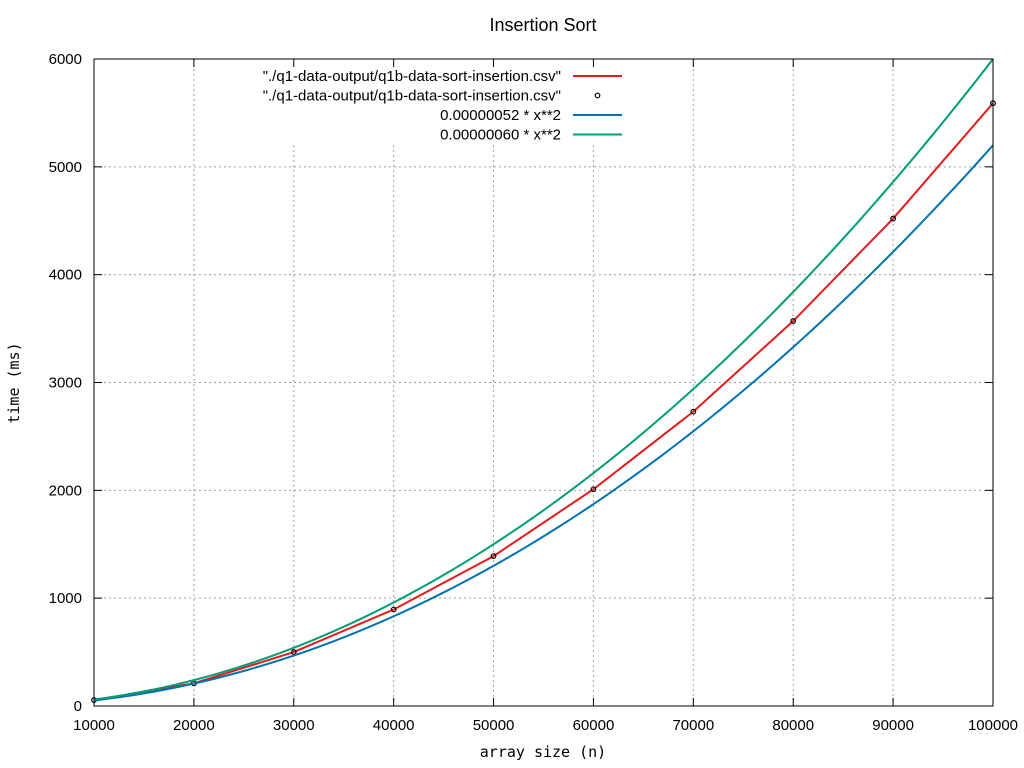 The height and width of the screenshot is (768, 1024). Describe the element at coordinates (597, 95) in the screenshot. I see `legend-marker` at that location.